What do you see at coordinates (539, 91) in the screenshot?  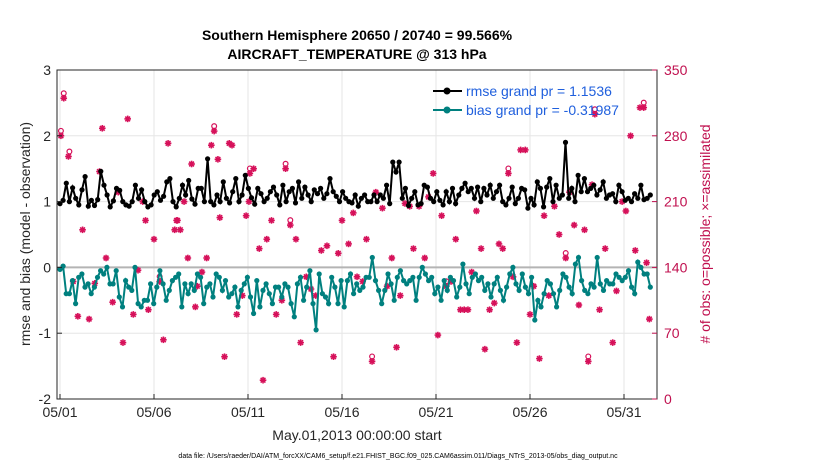 I see `legend-rmse-label: rmse grand pr = 1.1536` at bounding box center [539, 91].